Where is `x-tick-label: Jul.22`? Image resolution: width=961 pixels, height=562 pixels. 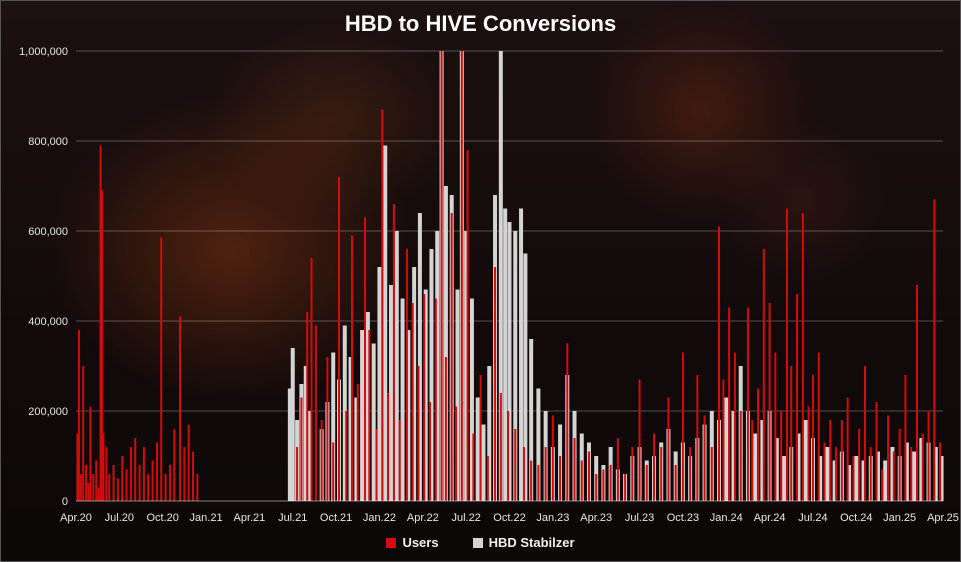 x-tick-label: Jul.22 is located at coordinates (465, 518).